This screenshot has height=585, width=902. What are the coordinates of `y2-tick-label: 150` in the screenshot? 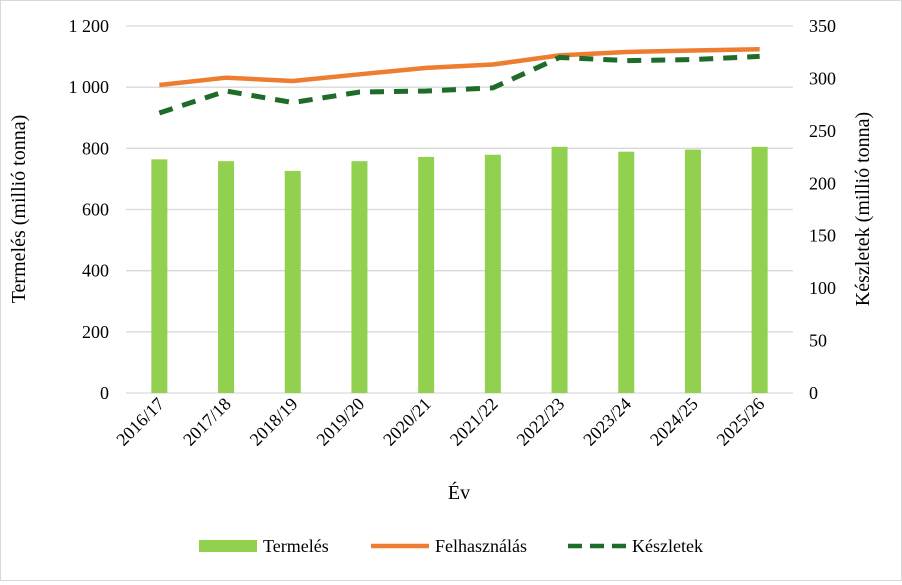 It's located at (822, 236).